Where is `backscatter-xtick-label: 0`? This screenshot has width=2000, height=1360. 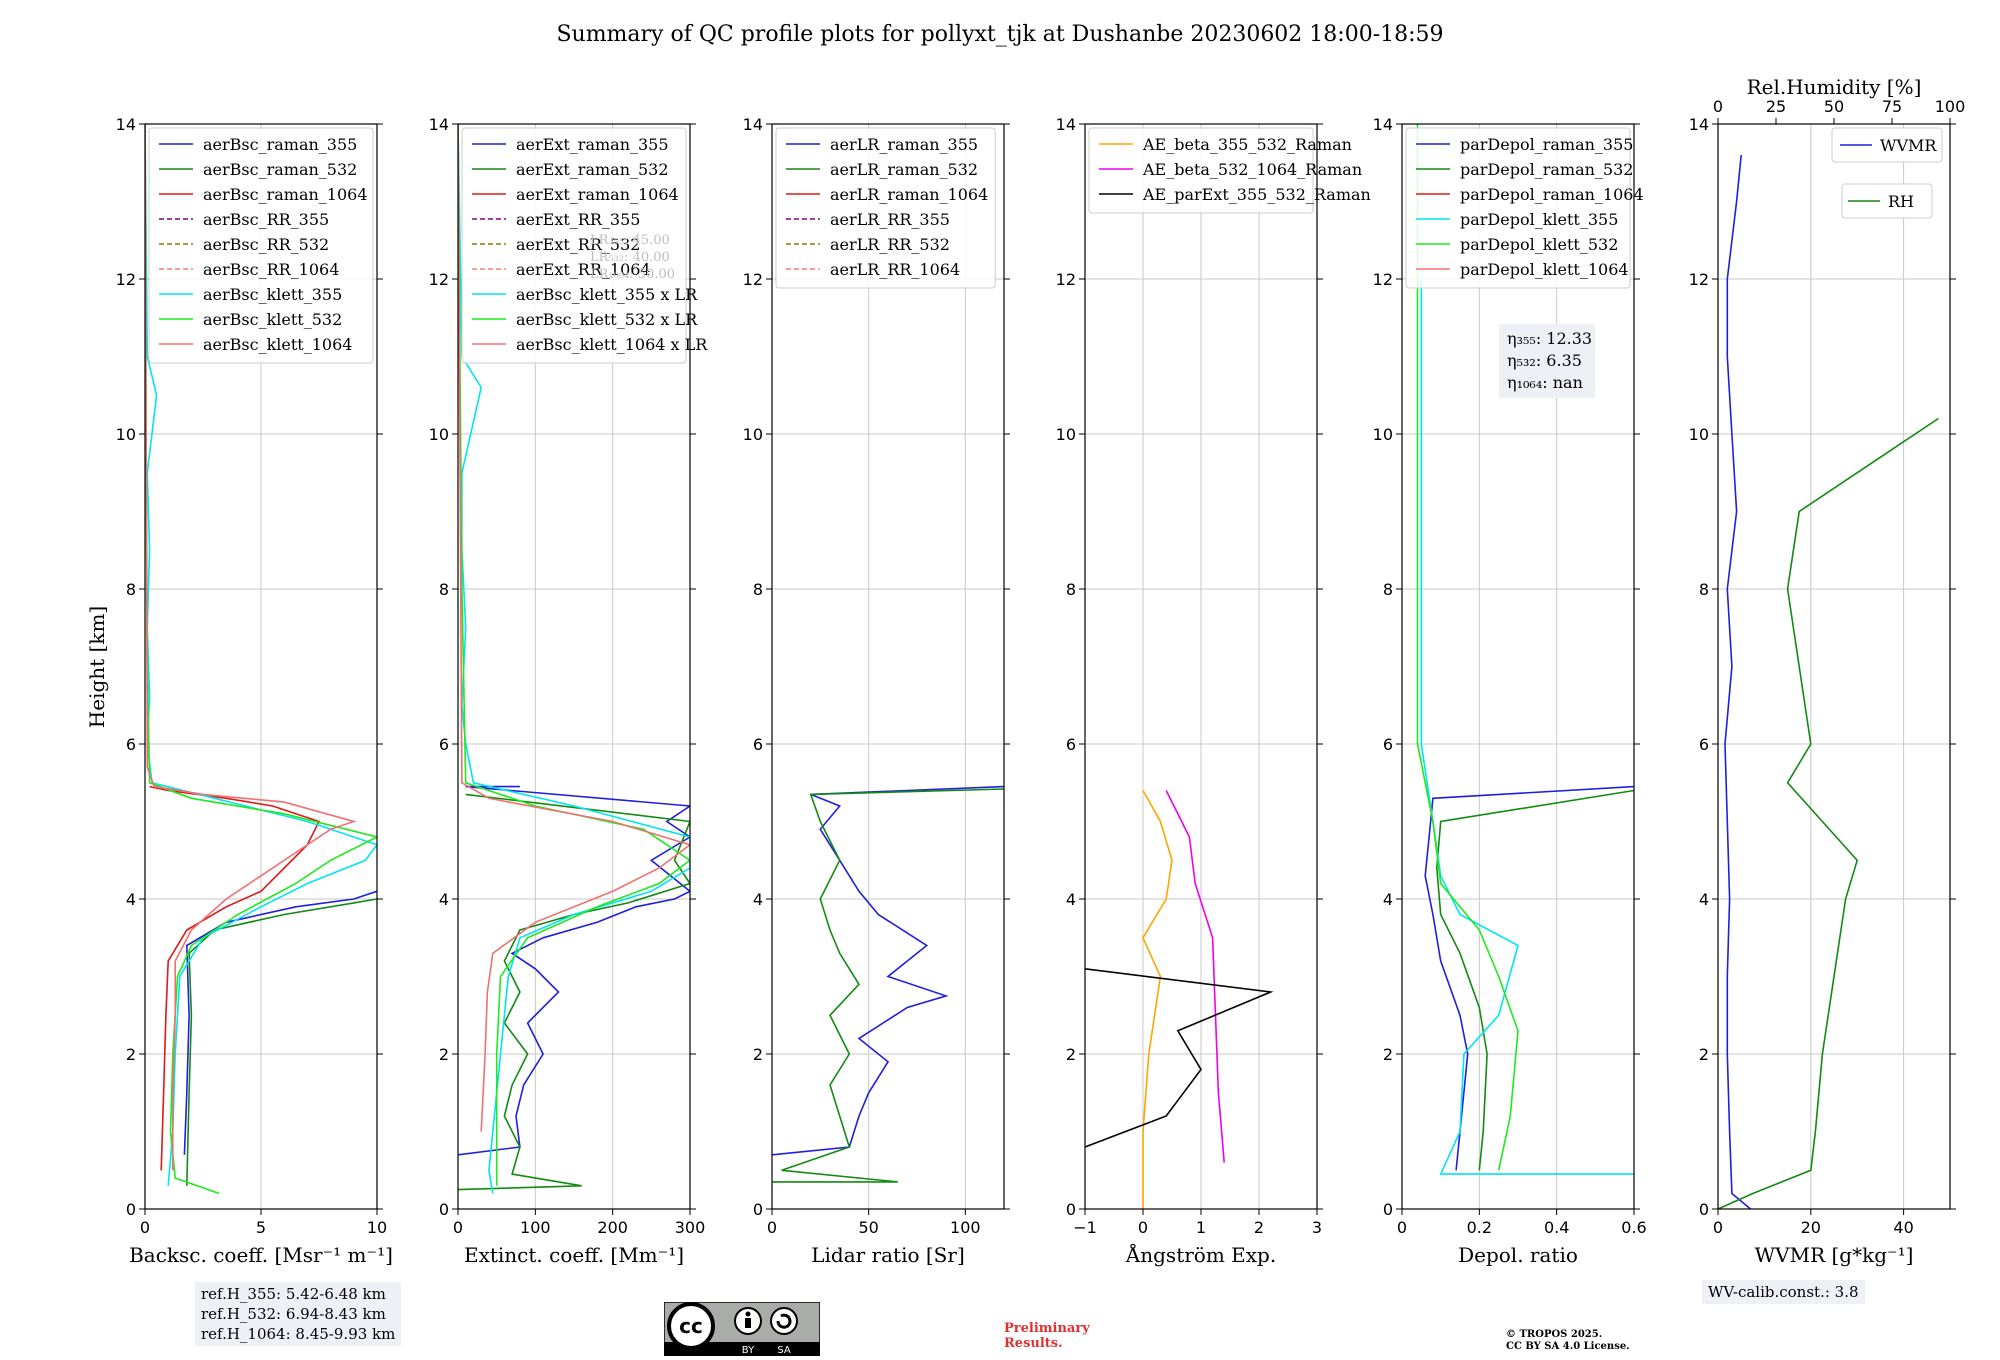
backscatter-xtick-label: 0 is located at coordinates (145, 1227).